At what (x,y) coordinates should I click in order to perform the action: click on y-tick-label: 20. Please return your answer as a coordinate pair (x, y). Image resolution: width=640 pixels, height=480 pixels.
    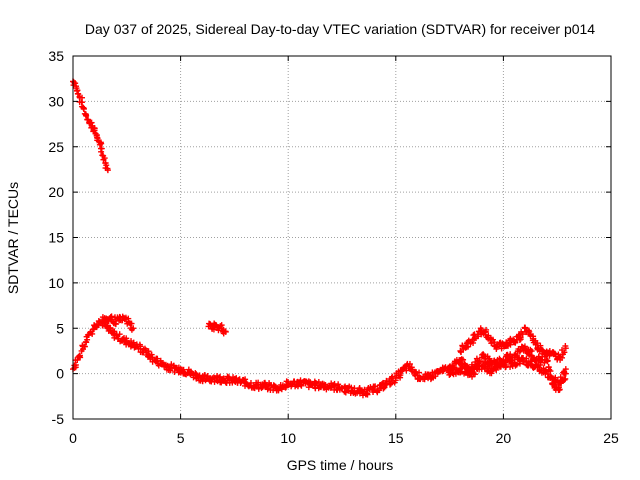
    Looking at the image, I should click on (56, 192).